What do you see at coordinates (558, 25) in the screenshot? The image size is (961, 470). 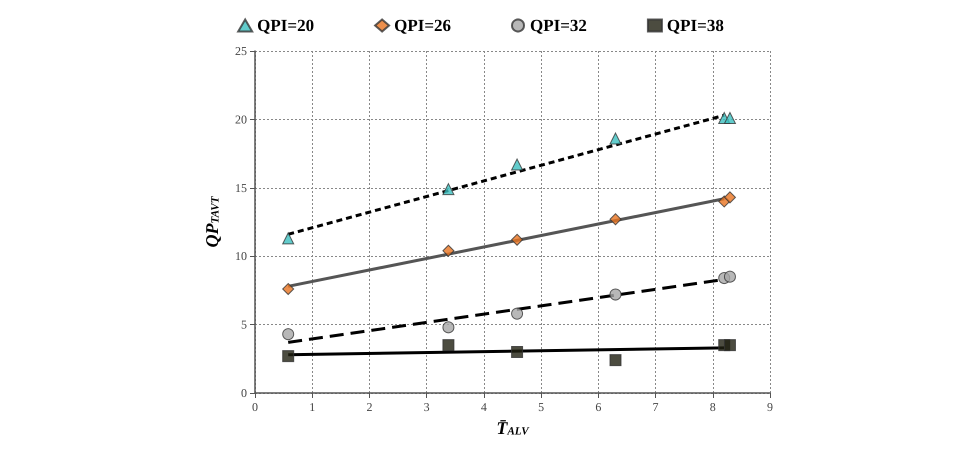 I see `legend-label: QPI=32` at bounding box center [558, 25].